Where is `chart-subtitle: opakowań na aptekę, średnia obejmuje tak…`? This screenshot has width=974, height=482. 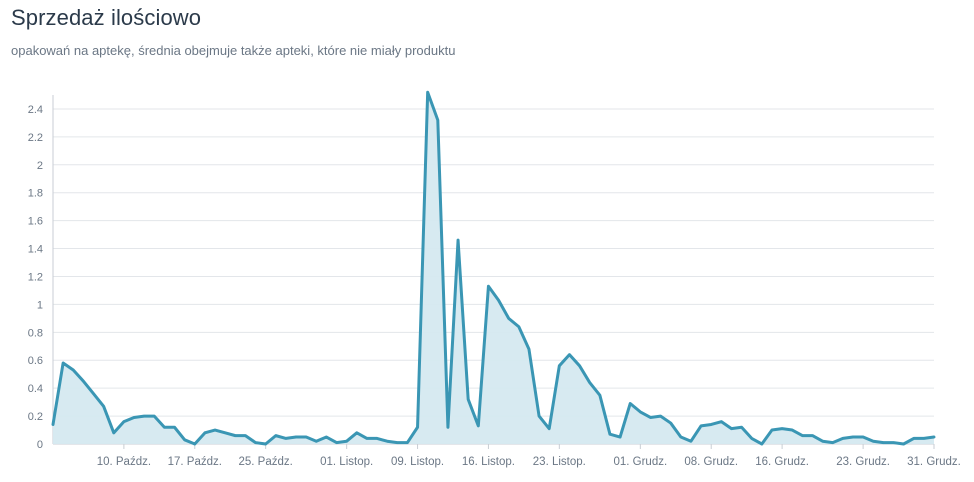 chart-subtitle: opakowań na aptekę, średnia obejmuje tak… is located at coordinates (233, 50).